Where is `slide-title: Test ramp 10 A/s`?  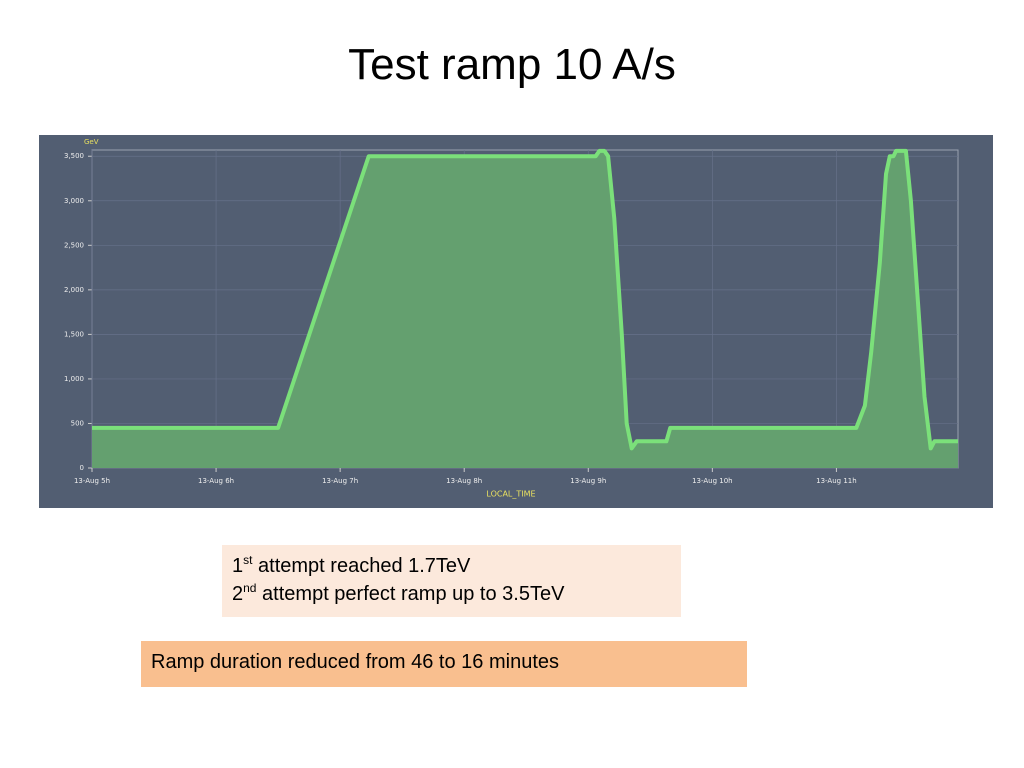
slide-title: Test ramp 10 A/s is located at coordinates (512, 64).